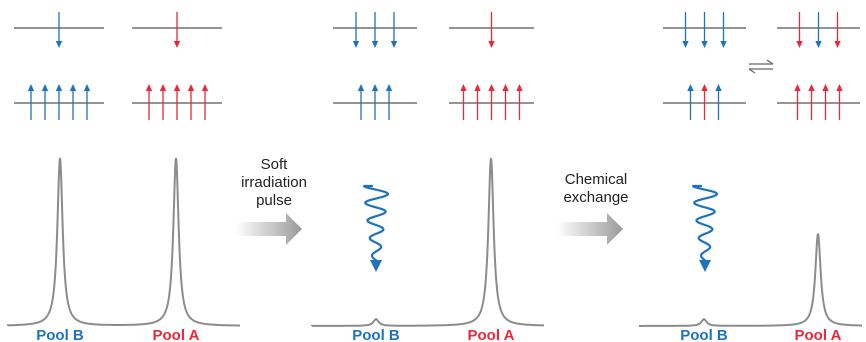 The width and height of the screenshot is (866, 342). Describe the element at coordinates (593, 208) in the screenshot. I see `transition-exchange: Chemical exchange` at that location.